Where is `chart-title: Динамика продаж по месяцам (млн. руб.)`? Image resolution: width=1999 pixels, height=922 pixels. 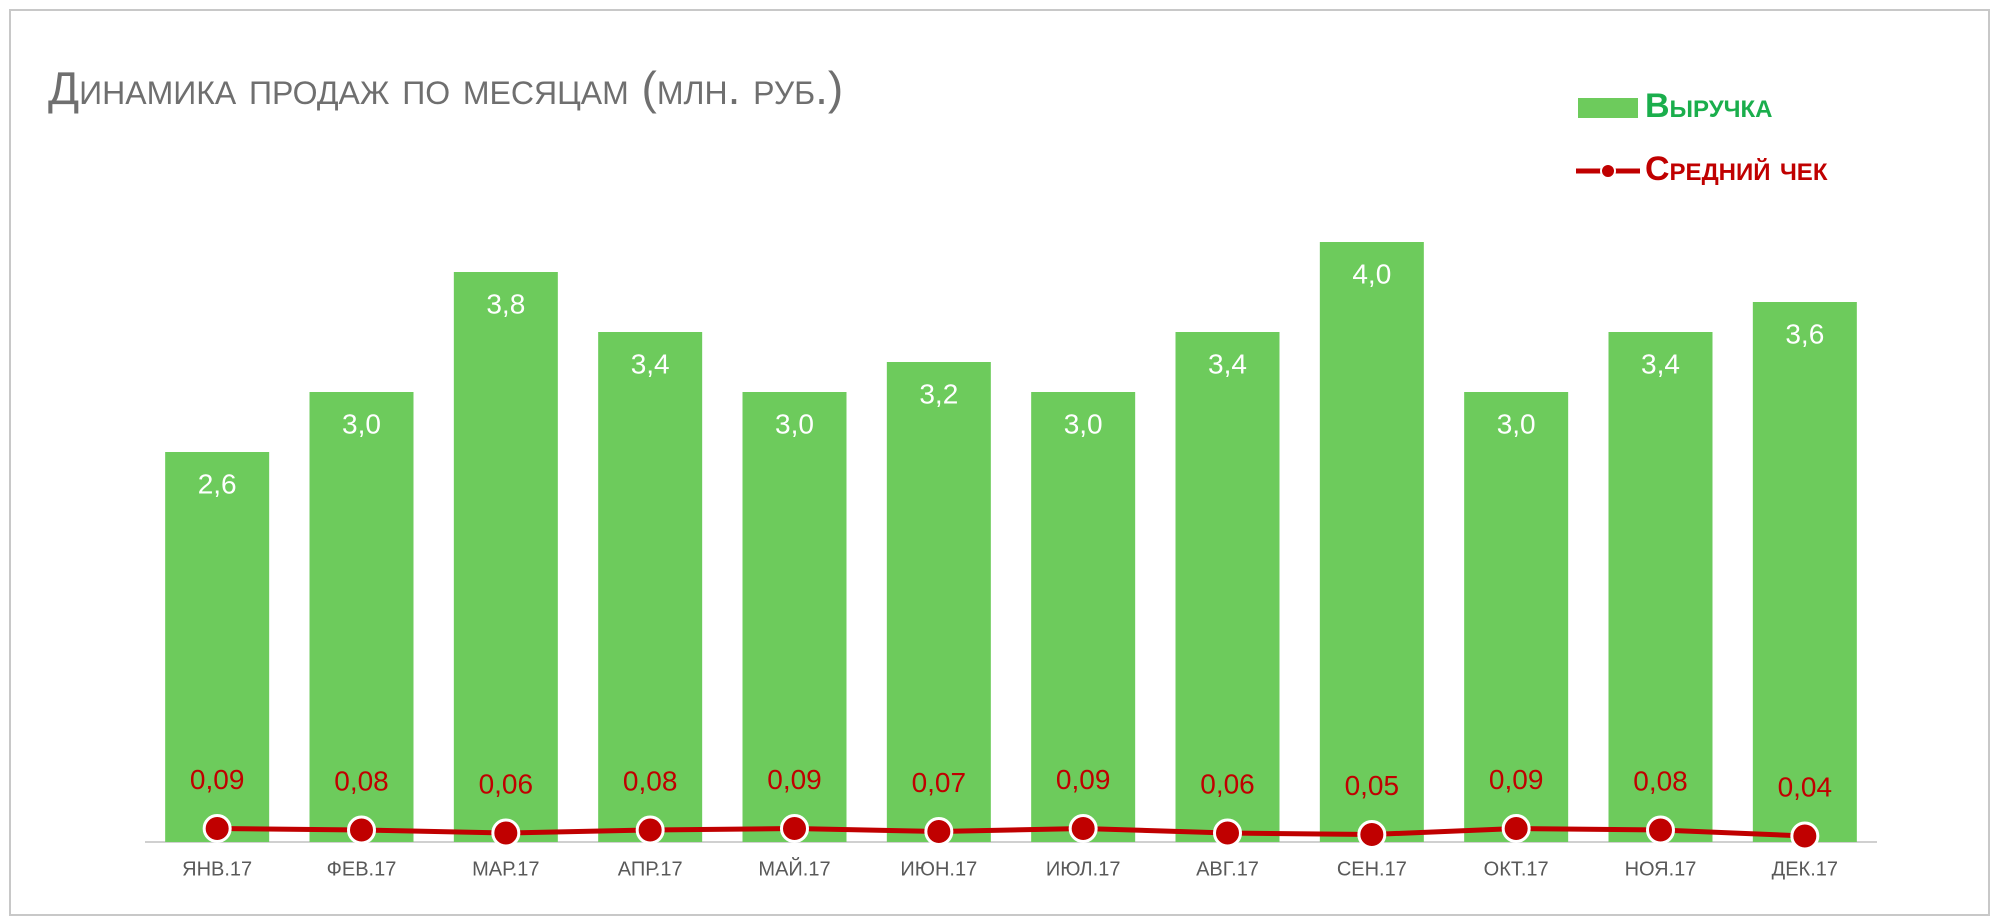 chart-title: Динамика продаж по месяцам (млн. руб.) is located at coordinates (445, 88).